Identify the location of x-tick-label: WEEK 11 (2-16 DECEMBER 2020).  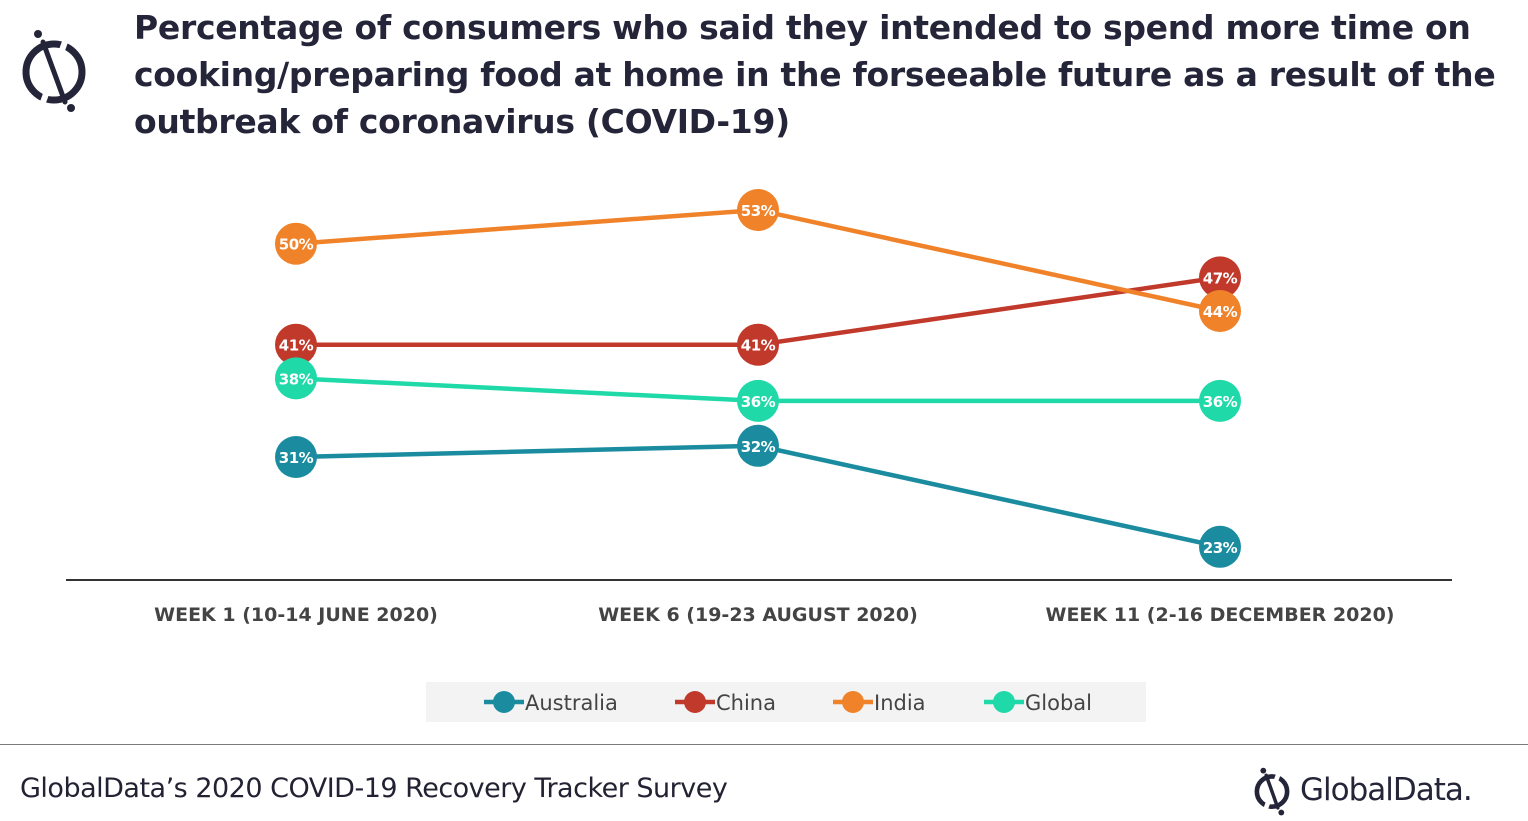
(1219, 615).